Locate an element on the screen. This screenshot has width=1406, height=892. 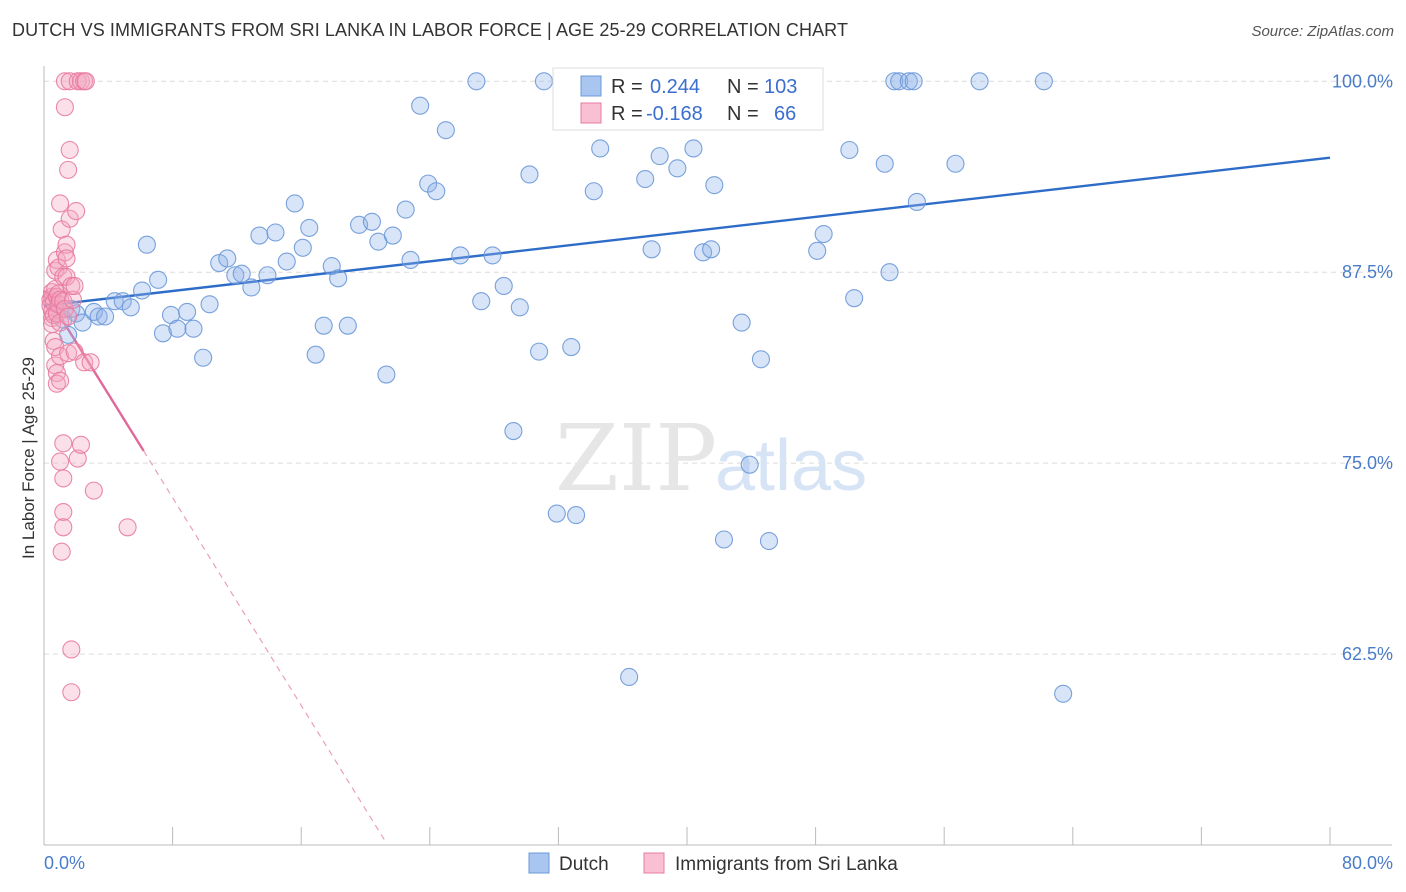
watermark-atlas: atlas is located at coordinates (791, 466).